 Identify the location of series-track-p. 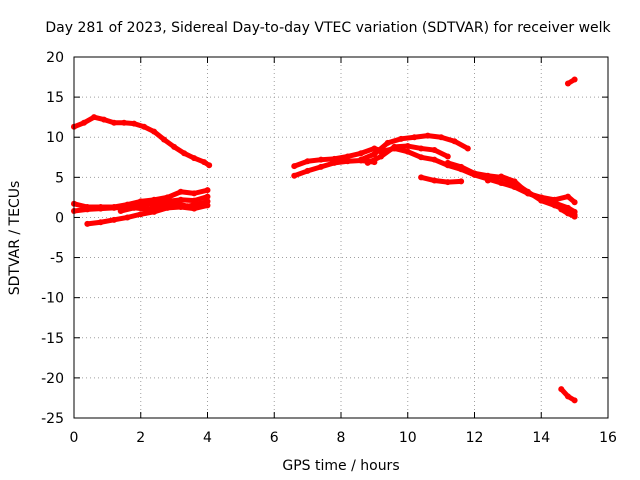
(568, 395).